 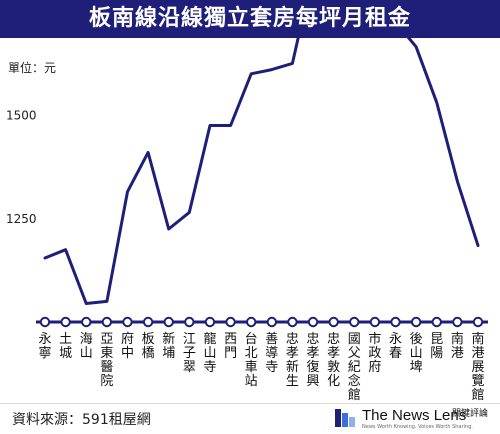 What do you see at coordinates (354, 367) in the screenshot?
I see `station-label: 國父紀念館` at bounding box center [354, 367].